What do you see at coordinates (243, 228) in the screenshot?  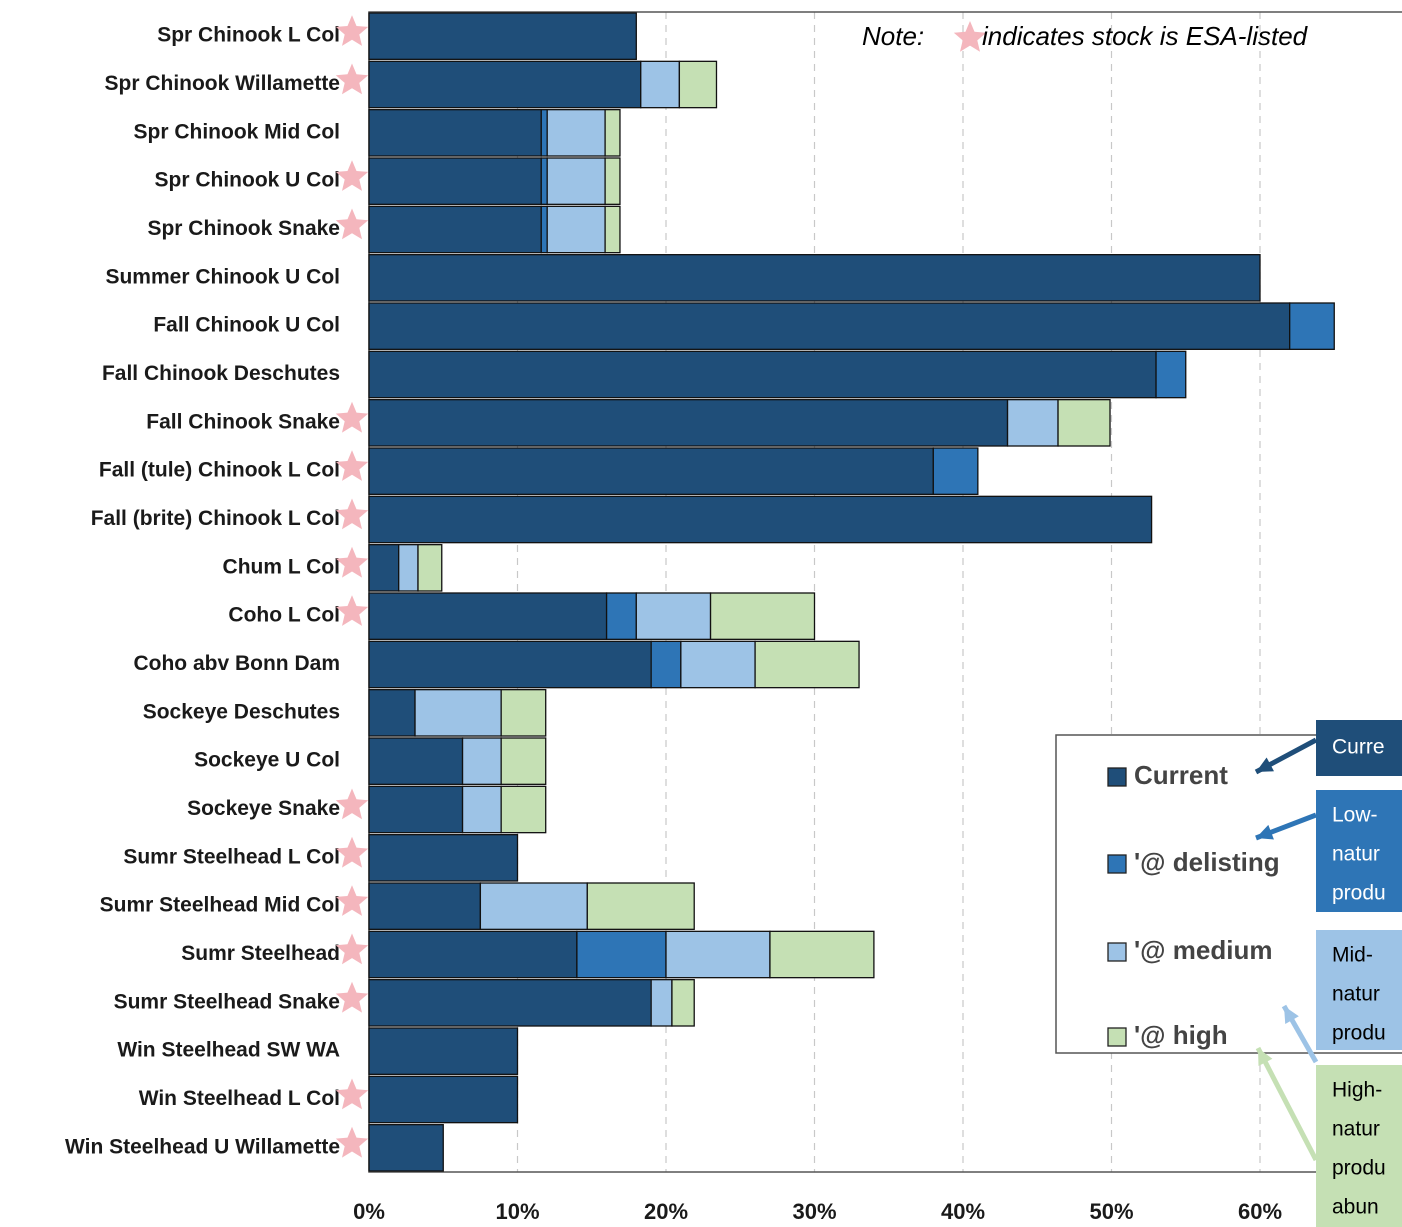 I see `category-label: Spr Chinook Snake` at bounding box center [243, 228].